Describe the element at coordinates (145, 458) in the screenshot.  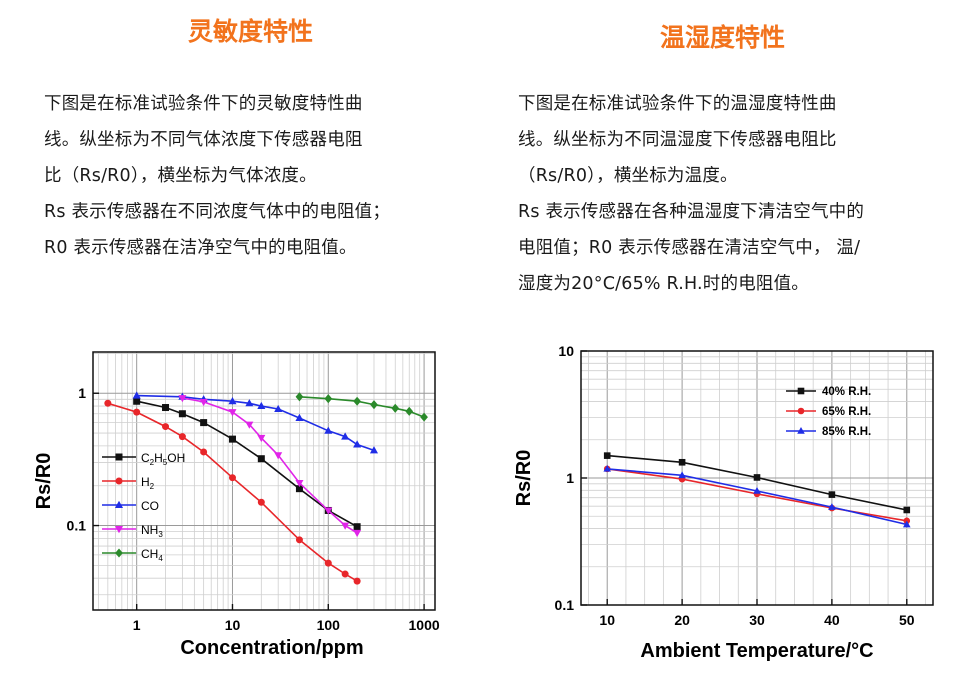
I see `legend-label-text: C` at that location.